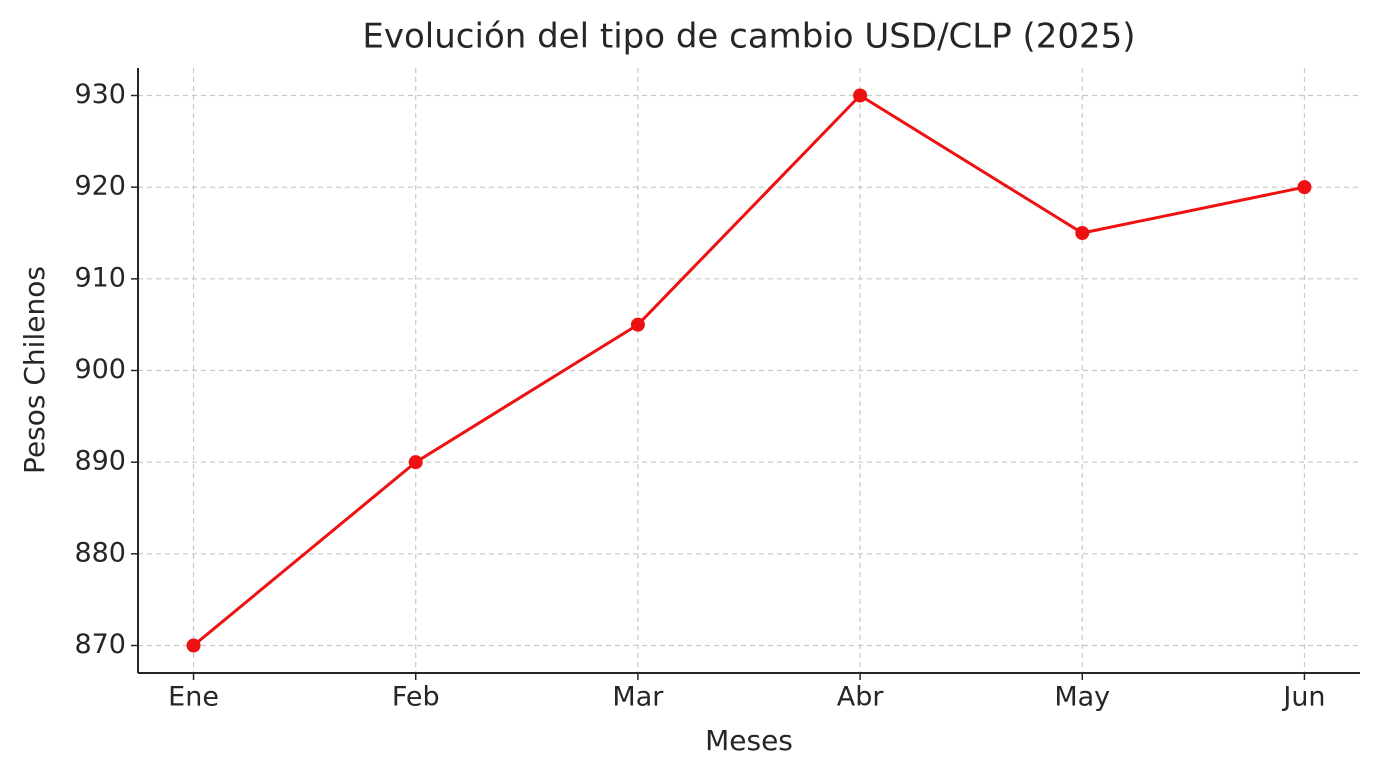  Describe the element at coordinates (100, 94) in the screenshot. I see `y-tick-label: 930` at that location.